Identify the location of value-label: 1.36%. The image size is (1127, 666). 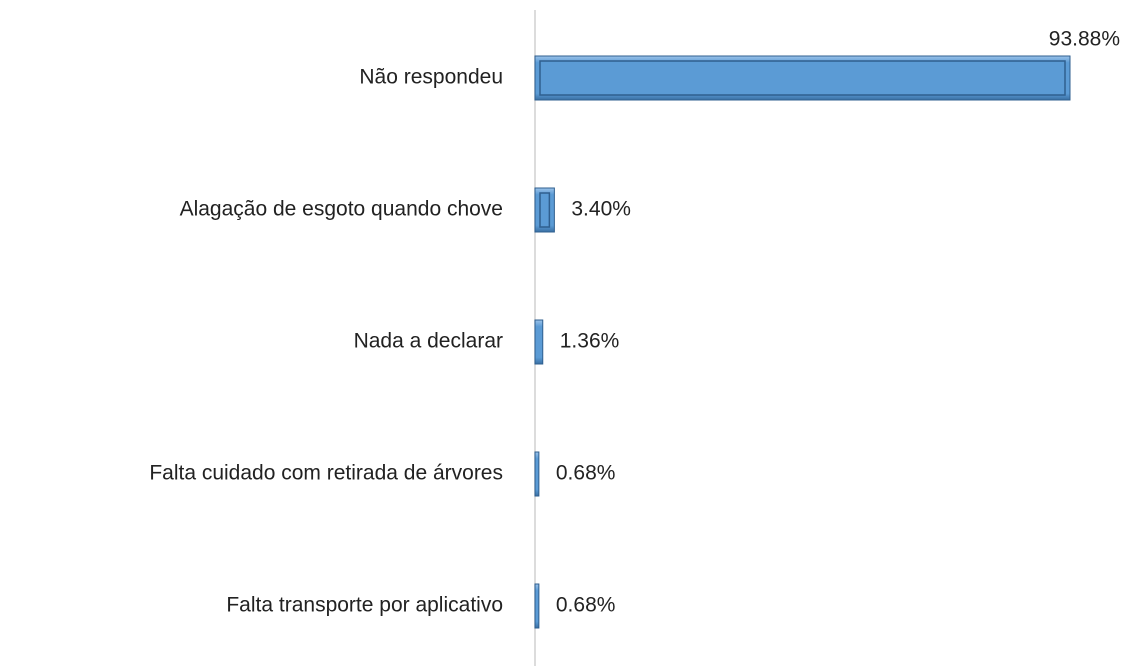
(590, 341).